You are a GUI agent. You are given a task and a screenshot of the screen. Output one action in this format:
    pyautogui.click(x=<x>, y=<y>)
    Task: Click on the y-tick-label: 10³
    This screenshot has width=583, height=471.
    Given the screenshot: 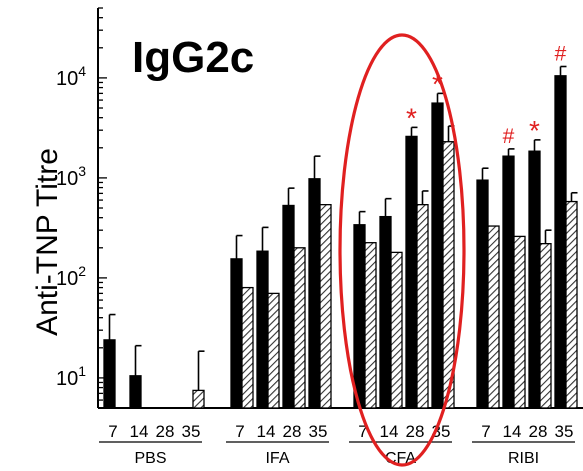 What is the action you would take?
    pyautogui.click(x=71, y=176)
    